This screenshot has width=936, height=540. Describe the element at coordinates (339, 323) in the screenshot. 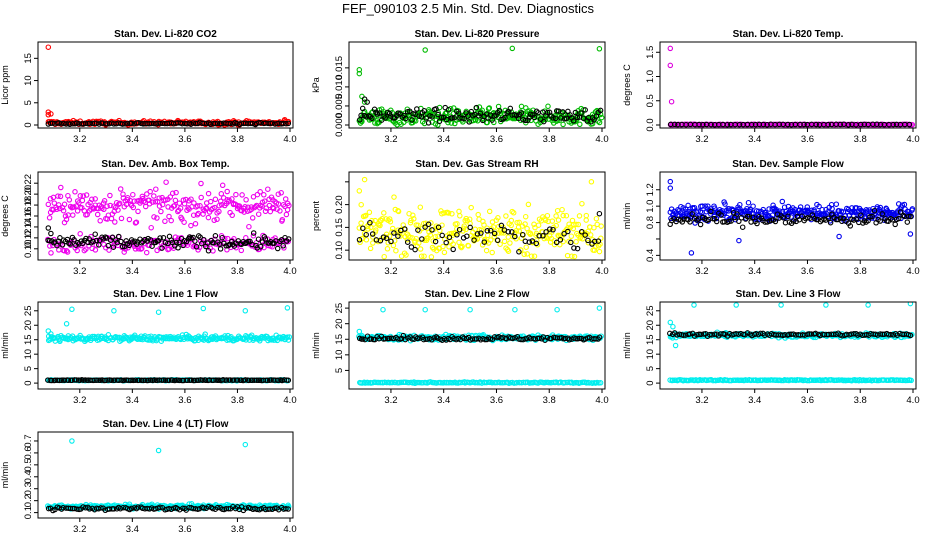

I see `y-tick-label: 20` at that location.